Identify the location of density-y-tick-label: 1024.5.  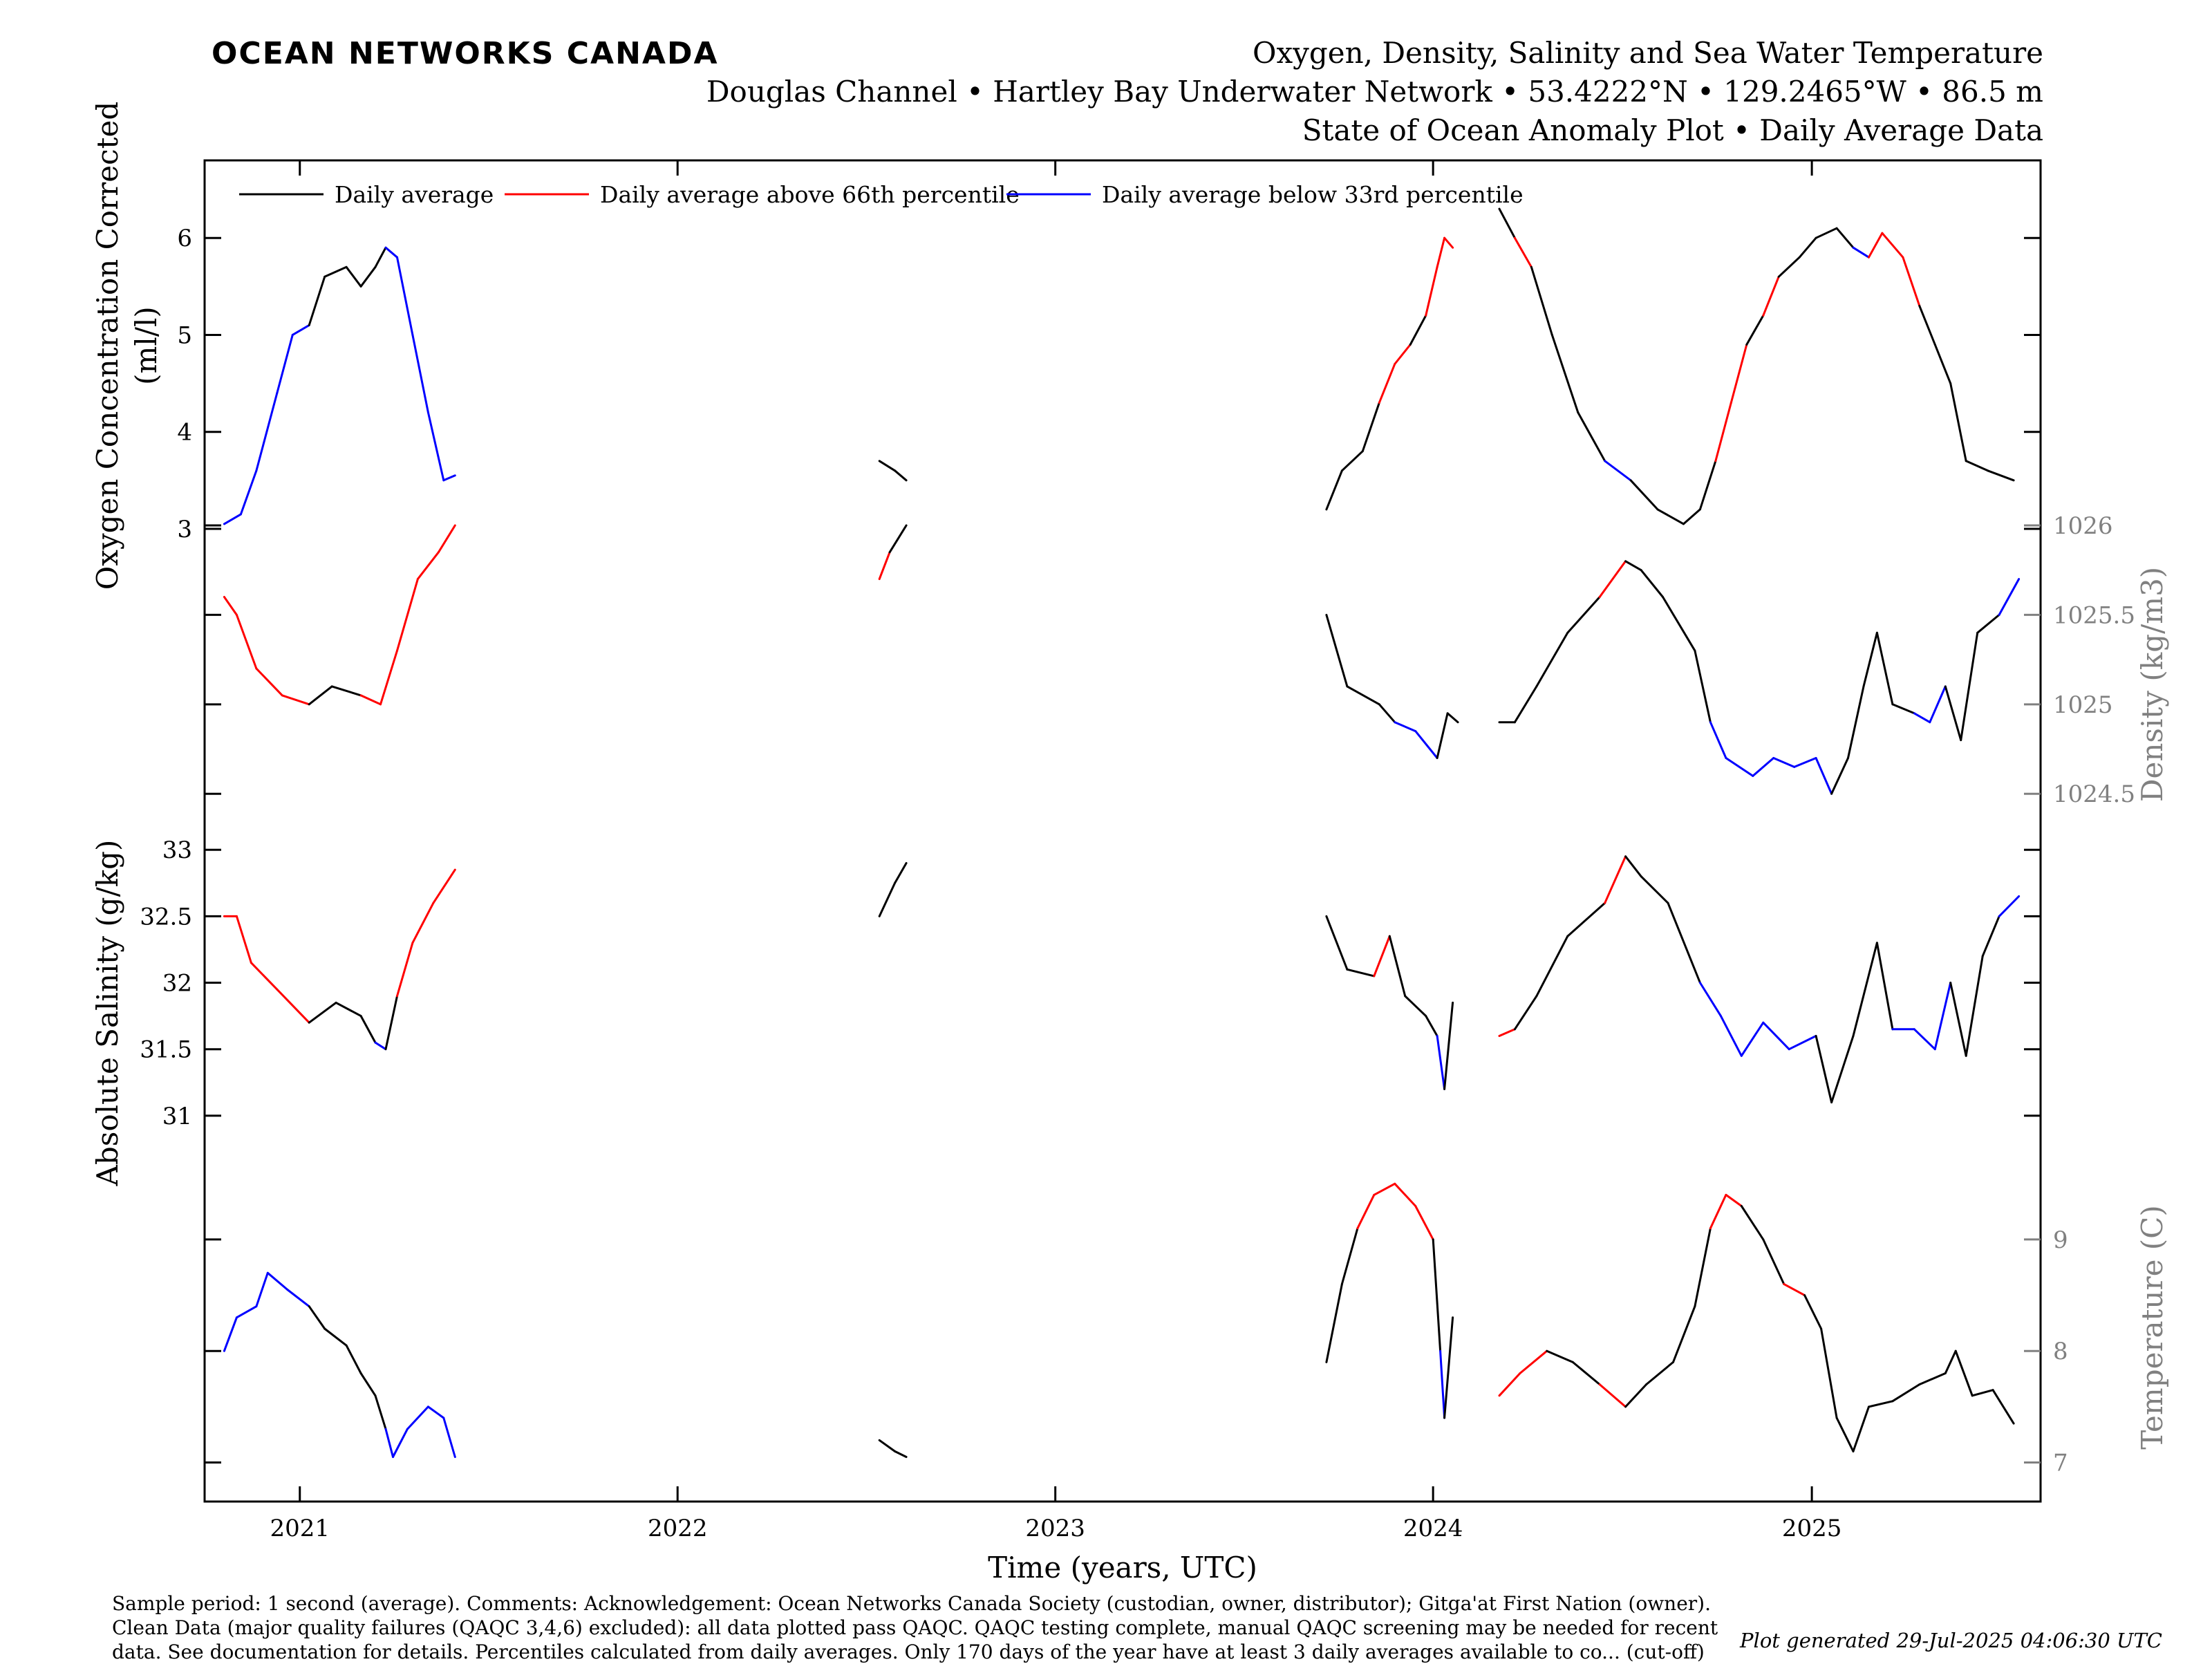
(2094, 794).